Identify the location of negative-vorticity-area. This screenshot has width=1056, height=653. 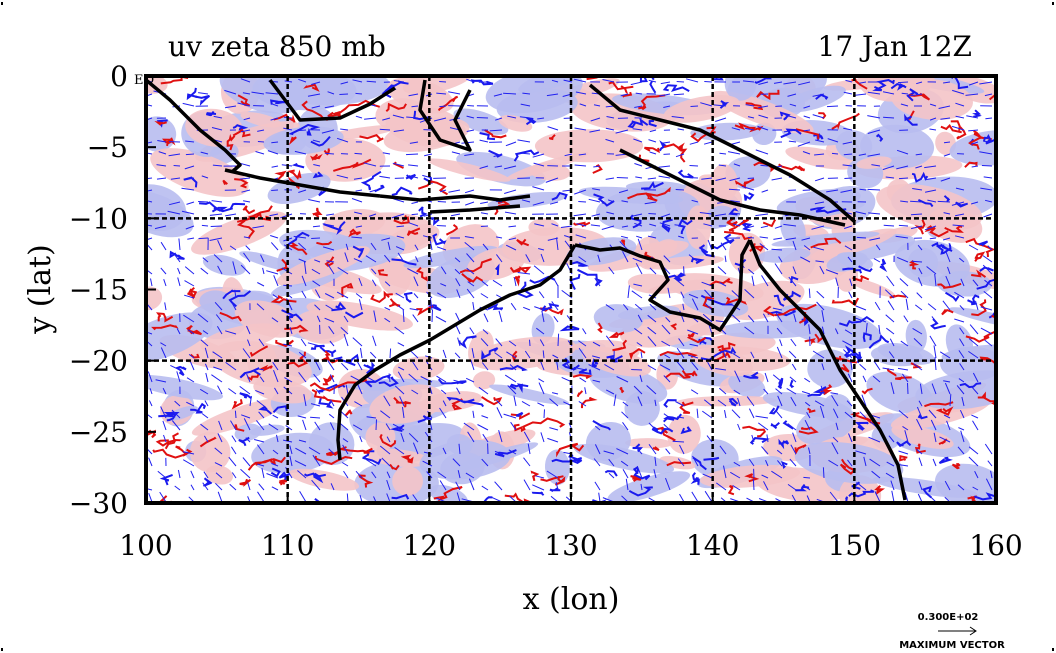
(854, 145).